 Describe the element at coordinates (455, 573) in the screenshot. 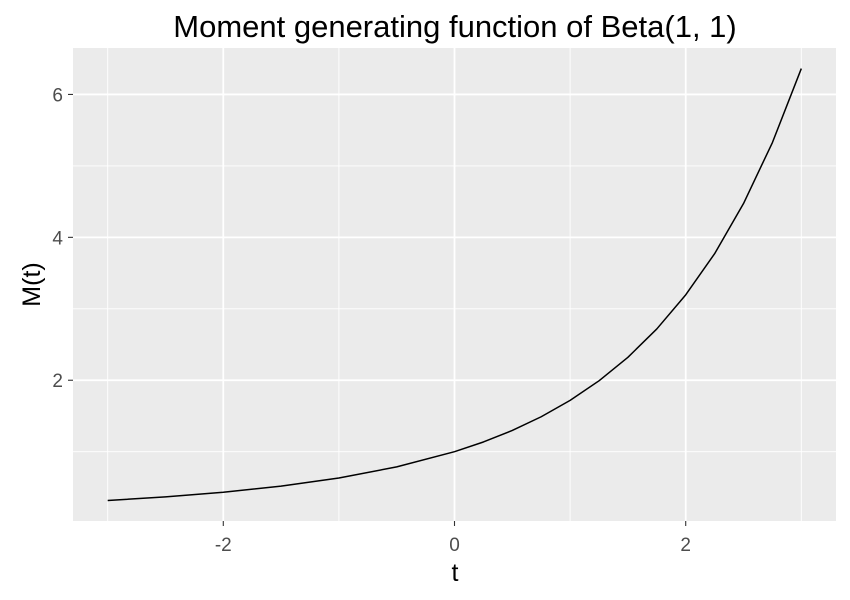

I see `x-axis-title: t` at that location.